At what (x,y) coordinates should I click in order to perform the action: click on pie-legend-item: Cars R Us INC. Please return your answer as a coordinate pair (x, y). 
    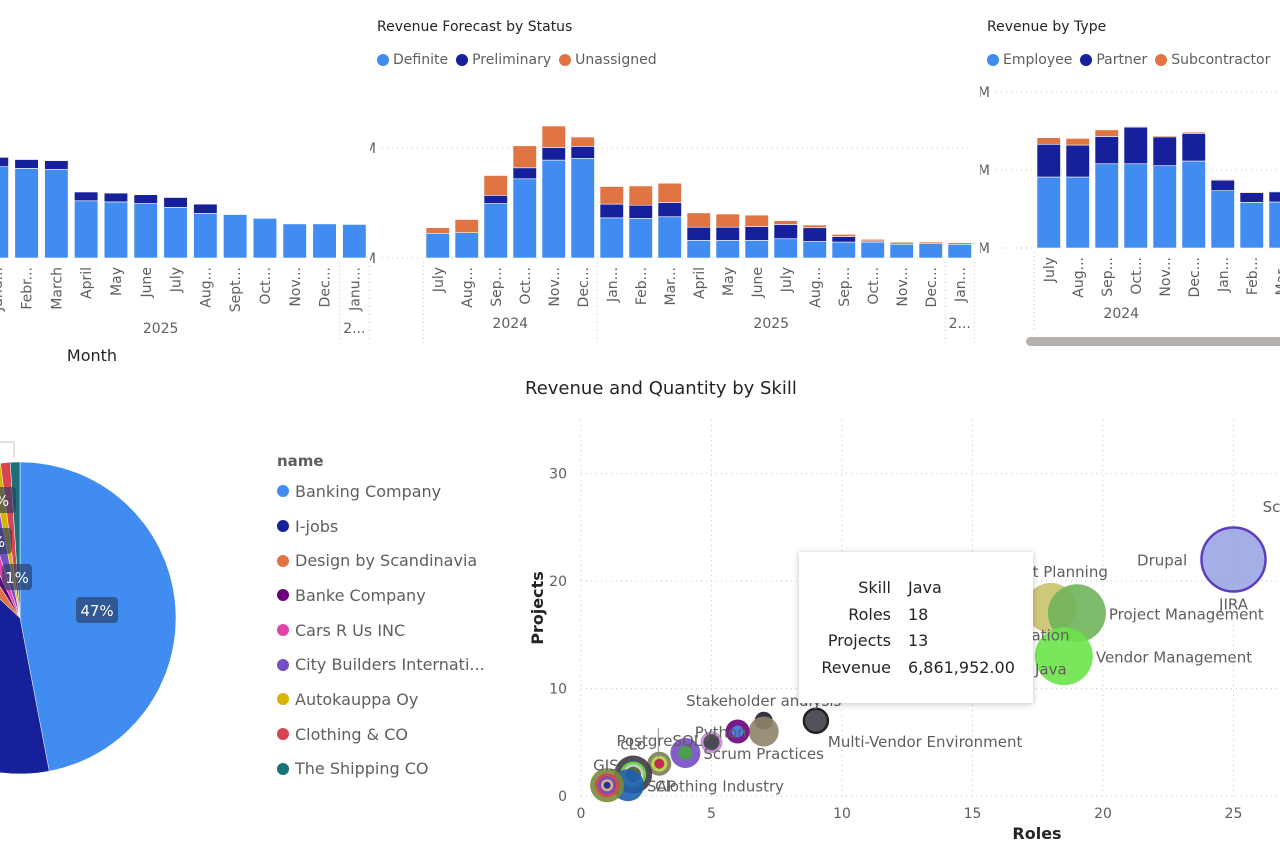
    Looking at the image, I should click on (381, 630).